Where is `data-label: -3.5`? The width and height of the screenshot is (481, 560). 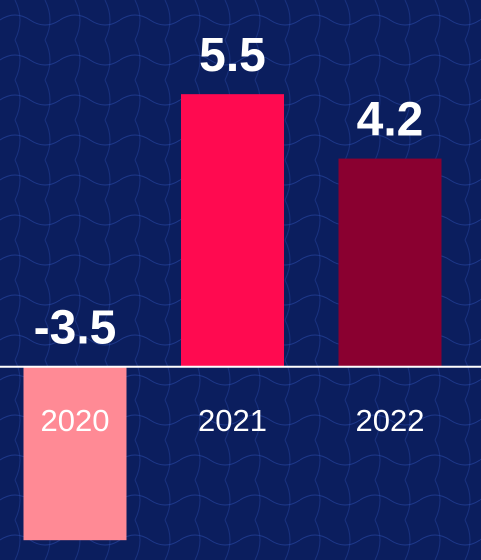 data-label: -3.5 is located at coordinates (75, 327).